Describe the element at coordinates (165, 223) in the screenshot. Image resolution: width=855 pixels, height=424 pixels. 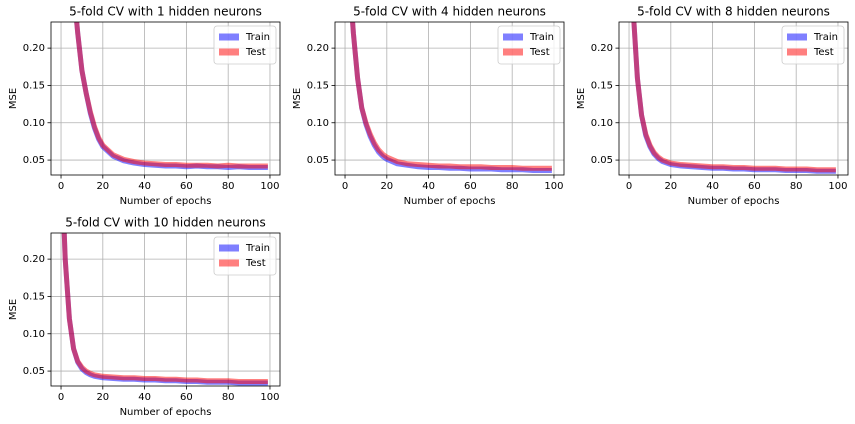
I see `chart-title: 5-fold CV with 10 hidden neurons` at that location.